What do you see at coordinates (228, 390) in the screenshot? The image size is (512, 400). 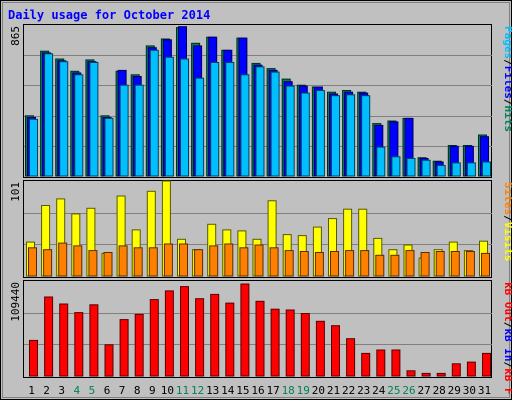 I see `x-tick-label: 14` at bounding box center [228, 390].